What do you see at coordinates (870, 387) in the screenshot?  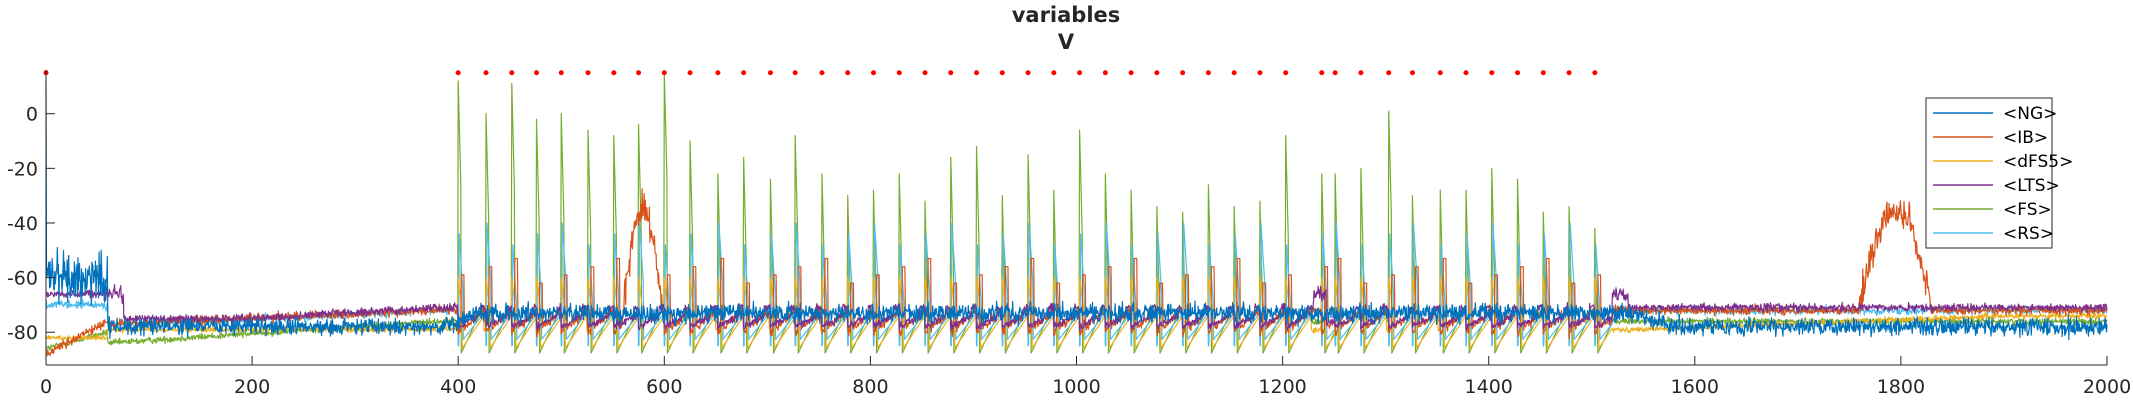 I see `x-tick-label: 800` at bounding box center [870, 387].